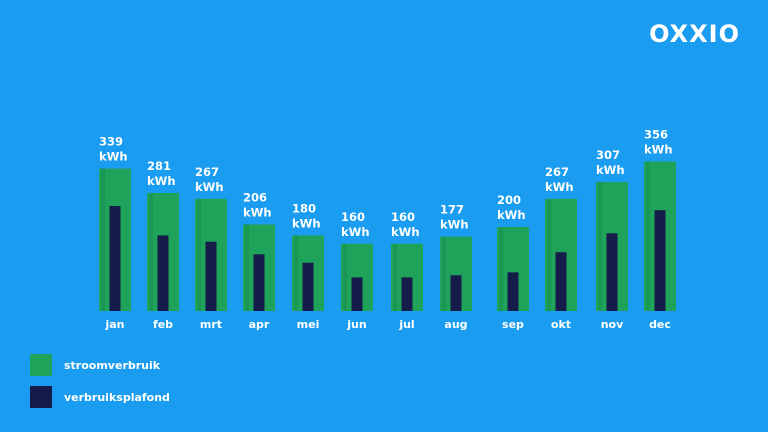 The height and width of the screenshot is (432, 768). What do you see at coordinates (694, 34) in the screenshot?
I see `oxxio-logo: OXXIO` at bounding box center [694, 34].